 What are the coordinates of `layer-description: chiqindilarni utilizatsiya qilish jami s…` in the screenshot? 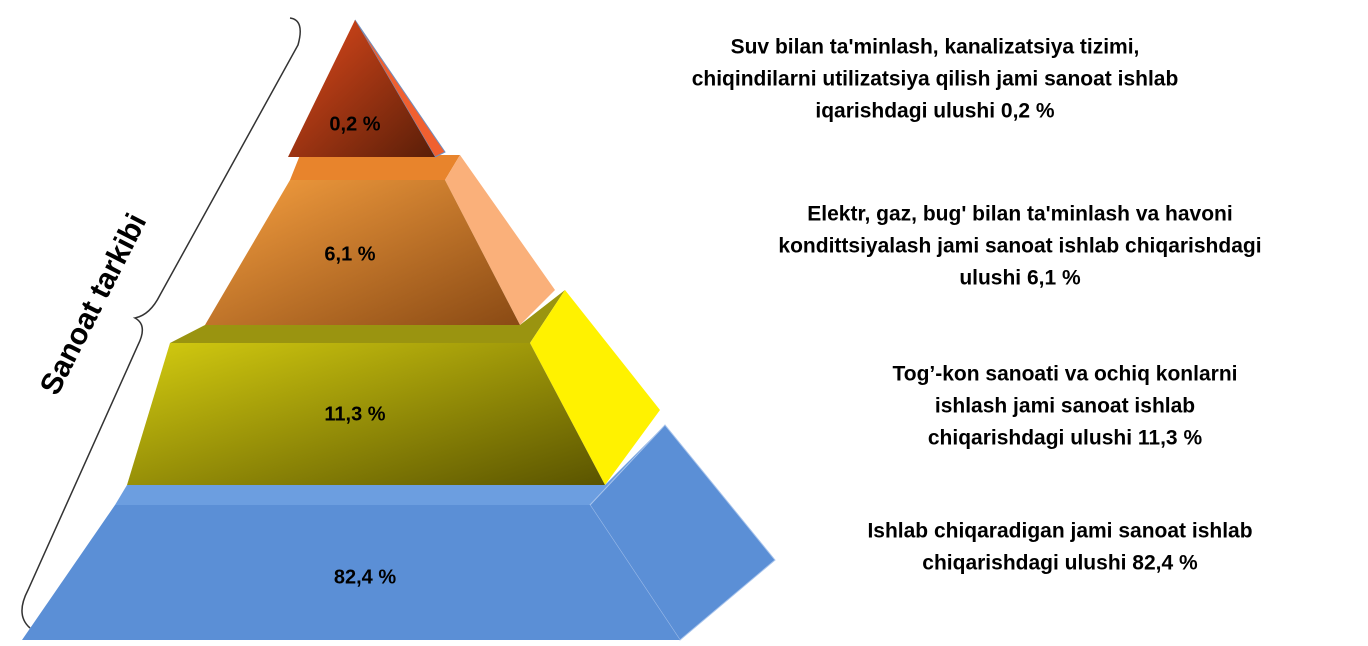 It's located at (935, 79).